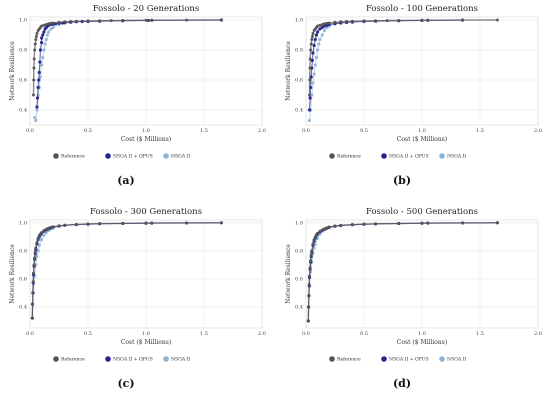 The height and width of the screenshot is (403, 550). Describe the element at coordinates (422, 212) in the screenshot. I see `chart-title: Fossolo - 500 Generations` at that location.